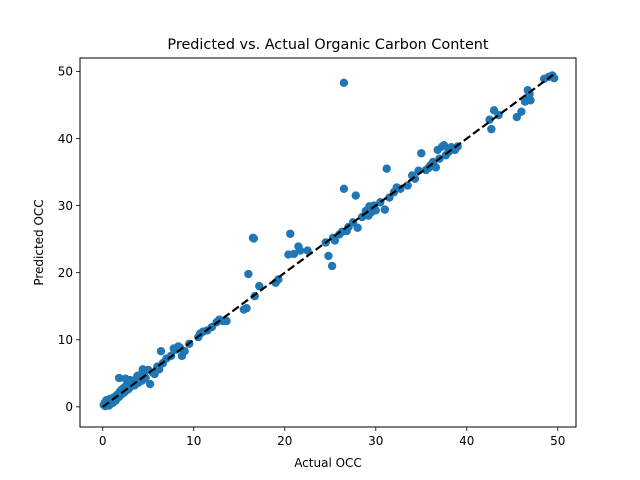  Describe the element at coordinates (65, 340) in the screenshot. I see `y-tick-label: 10` at that location.